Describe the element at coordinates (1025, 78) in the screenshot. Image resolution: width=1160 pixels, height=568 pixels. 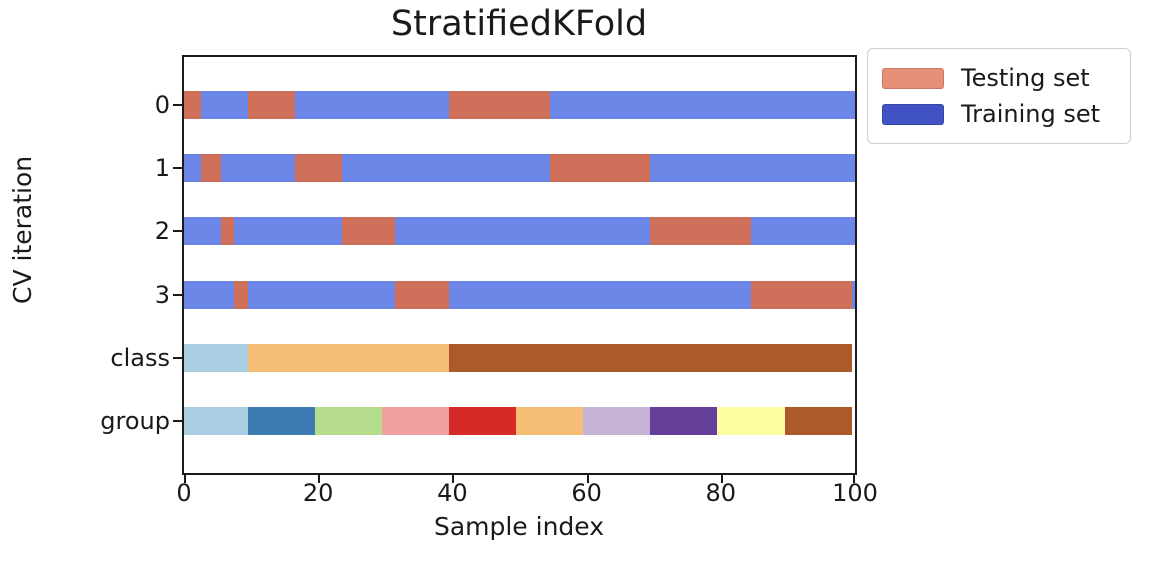
I see `legend-label-testing-set: Testing set` at that location.